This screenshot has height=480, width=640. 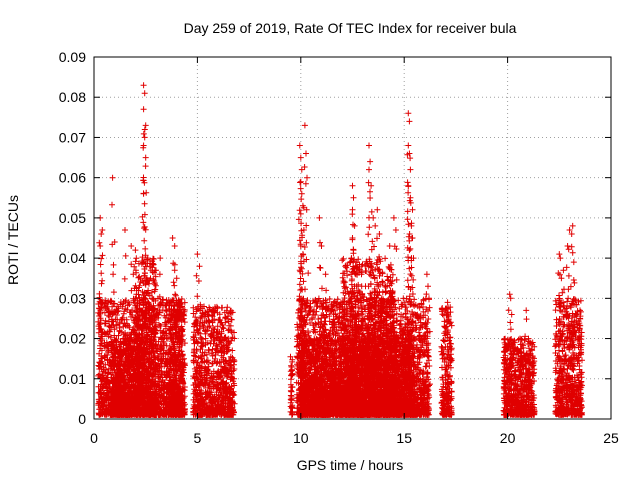 What do you see at coordinates (72, 137) in the screenshot?
I see `y-tick-label: 0.07` at bounding box center [72, 137].